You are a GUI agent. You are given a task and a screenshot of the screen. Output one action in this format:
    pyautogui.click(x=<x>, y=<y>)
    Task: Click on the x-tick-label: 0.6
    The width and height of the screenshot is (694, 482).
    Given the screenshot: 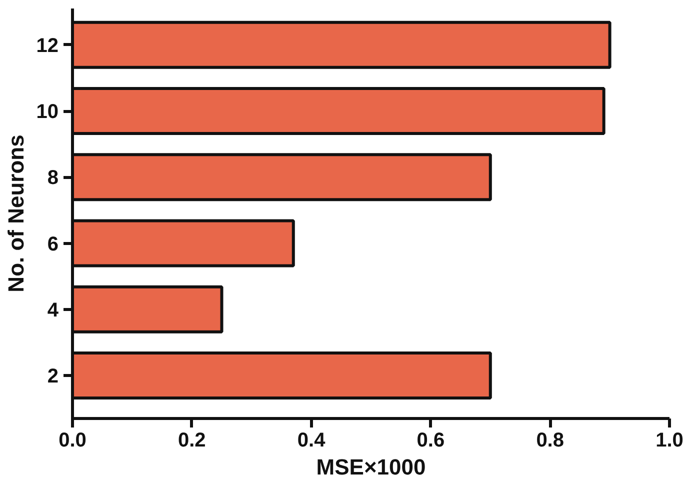 What is the action you would take?
    pyautogui.click(x=430, y=441)
    